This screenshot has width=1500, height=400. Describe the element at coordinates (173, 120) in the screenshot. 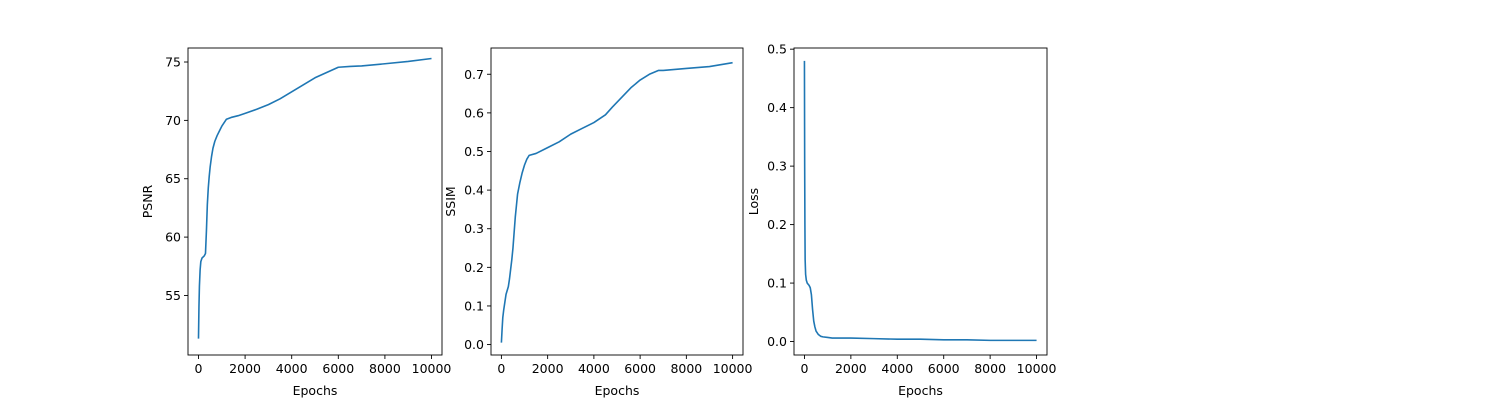

I see `y-tick-label: 70` at that location.